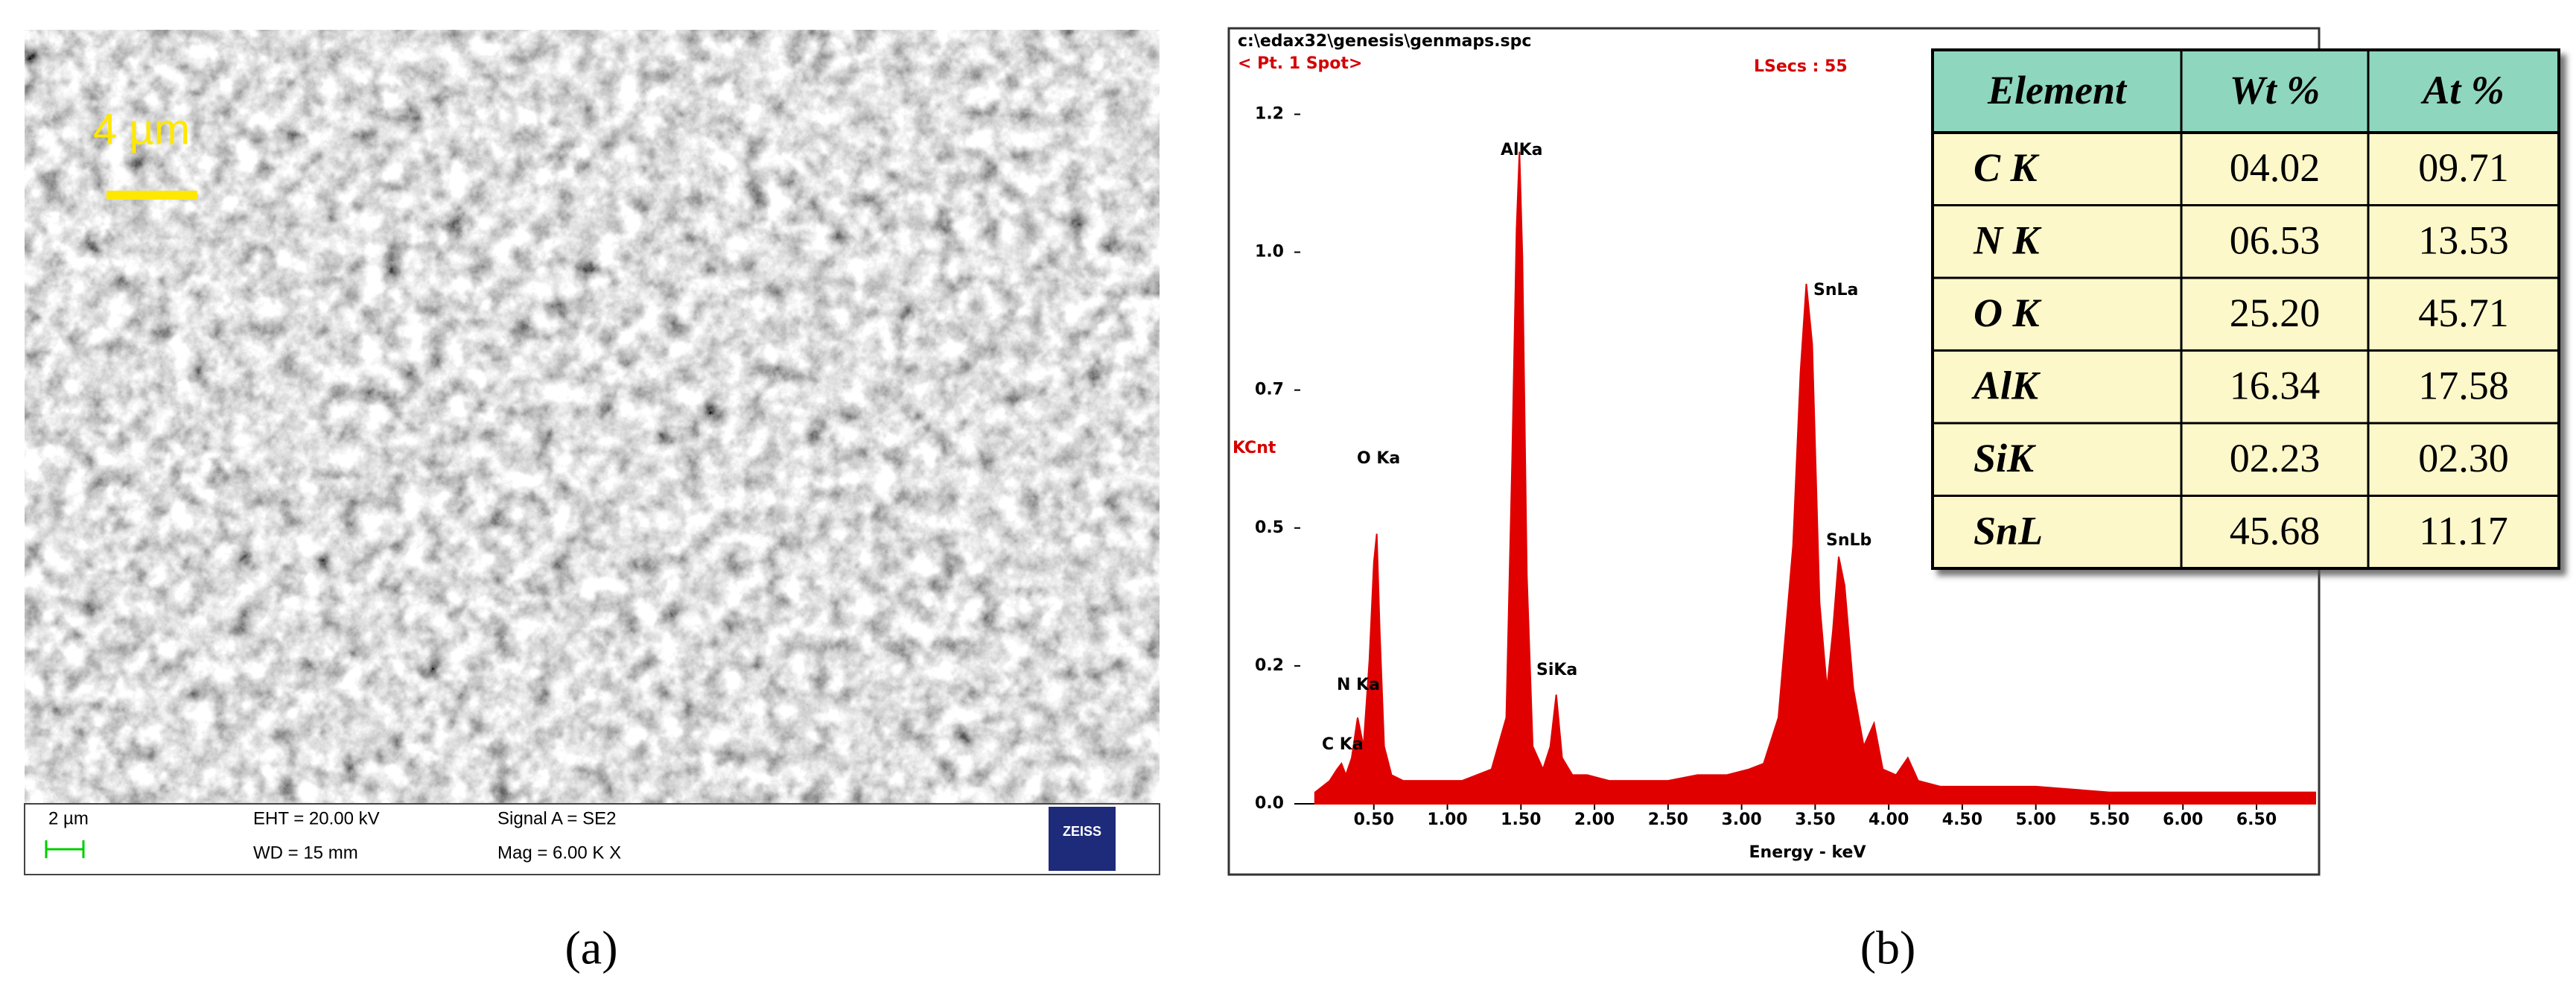 Image resolution: width=2576 pixels, height=996 pixels. What do you see at coordinates (2007, 240) in the screenshot?
I see `table-element: N K` at bounding box center [2007, 240].